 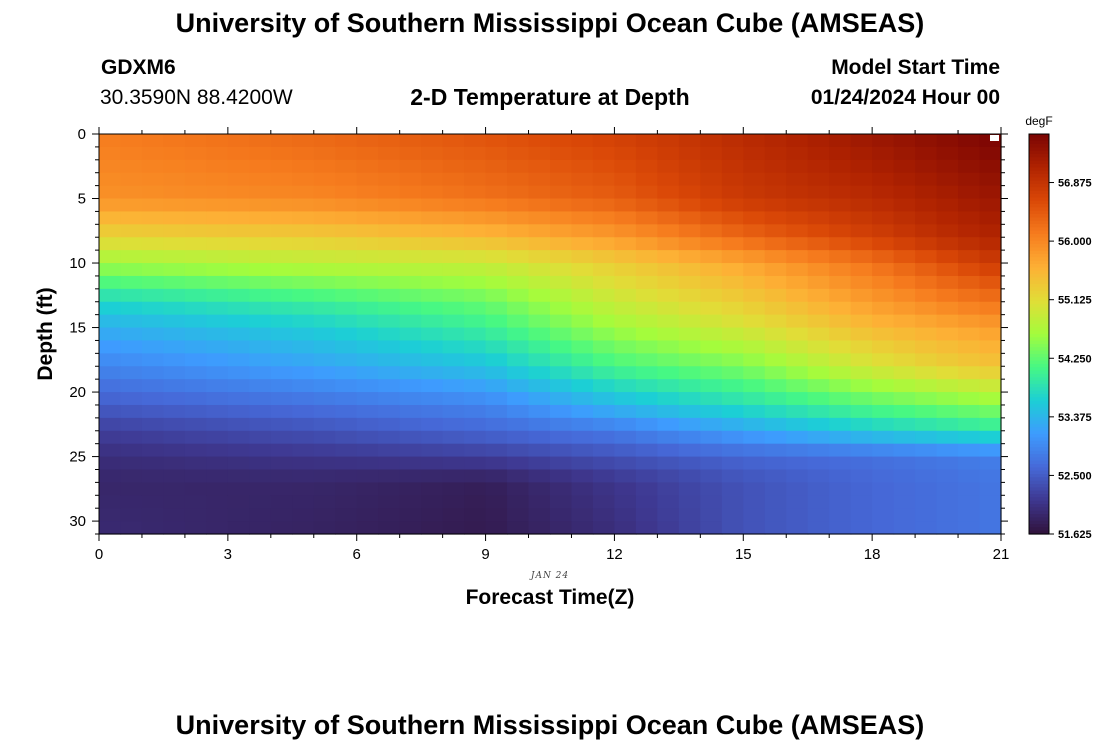 What do you see at coordinates (1075, 535) in the screenshot?
I see `colorbar-tick-label: 51.625` at bounding box center [1075, 535].